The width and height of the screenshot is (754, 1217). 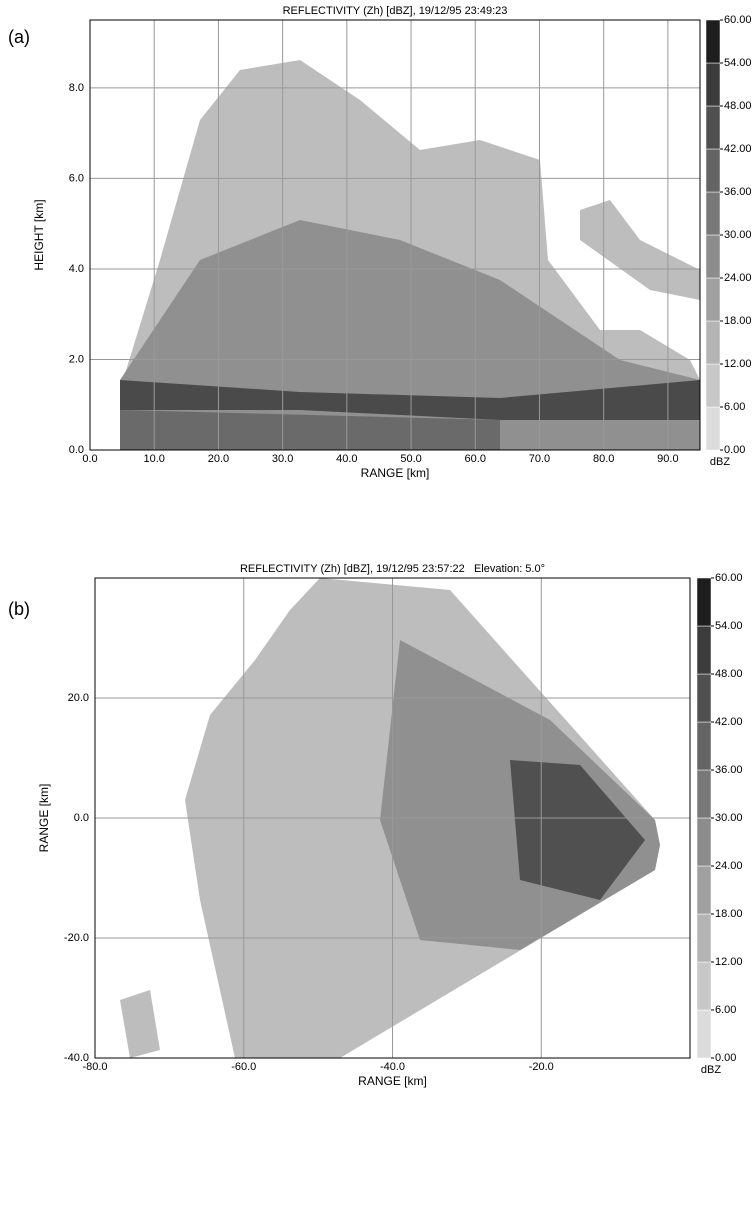 What do you see at coordinates (76, 938) in the screenshot?
I see `y-tick-label: -20.0` at bounding box center [76, 938].